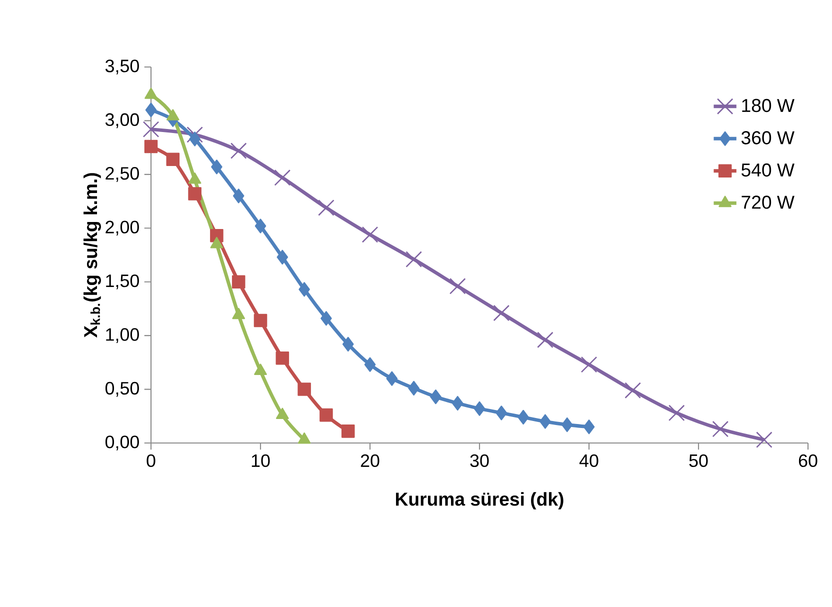 This screenshot has width=832, height=607. Describe the element at coordinates (122, 443) in the screenshot. I see `y-tick-label: 0,00` at that location.